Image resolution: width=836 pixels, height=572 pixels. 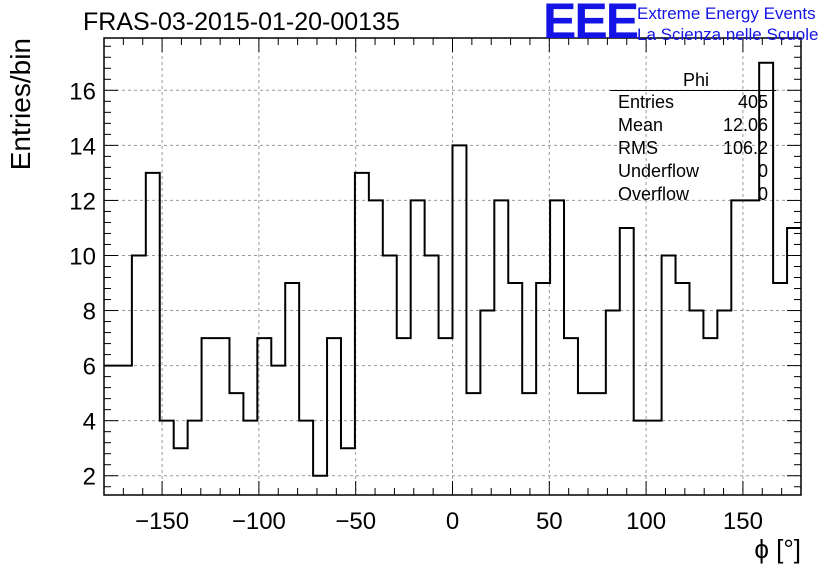 What do you see at coordinates (162, 521) in the screenshot?
I see `x-tick-label: −150` at bounding box center [162, 521].